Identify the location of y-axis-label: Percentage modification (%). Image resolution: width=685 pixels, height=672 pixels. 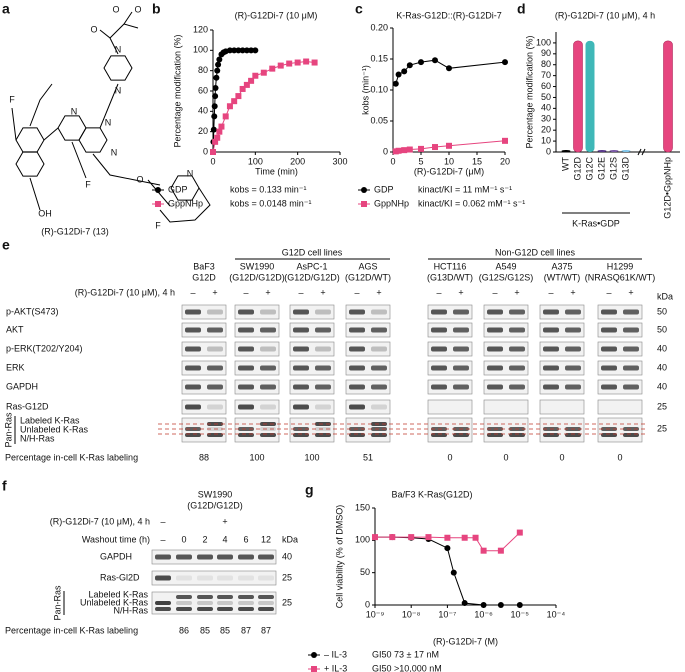
(529, 91).